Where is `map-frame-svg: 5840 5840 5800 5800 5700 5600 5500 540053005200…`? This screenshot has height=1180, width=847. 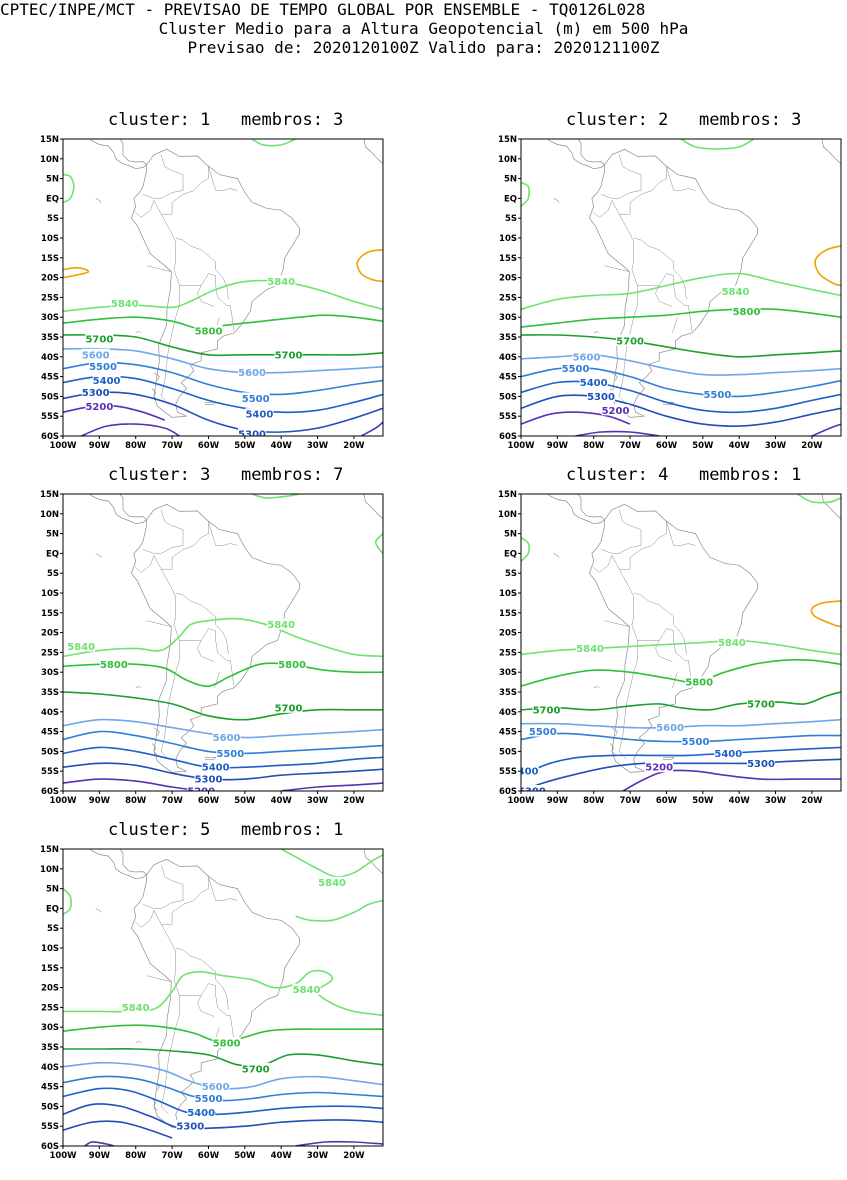 map-frame-svg: 5840 5840 5800 5800 5700 5600 5500 540053005200… is located at coordinates (212, 648).